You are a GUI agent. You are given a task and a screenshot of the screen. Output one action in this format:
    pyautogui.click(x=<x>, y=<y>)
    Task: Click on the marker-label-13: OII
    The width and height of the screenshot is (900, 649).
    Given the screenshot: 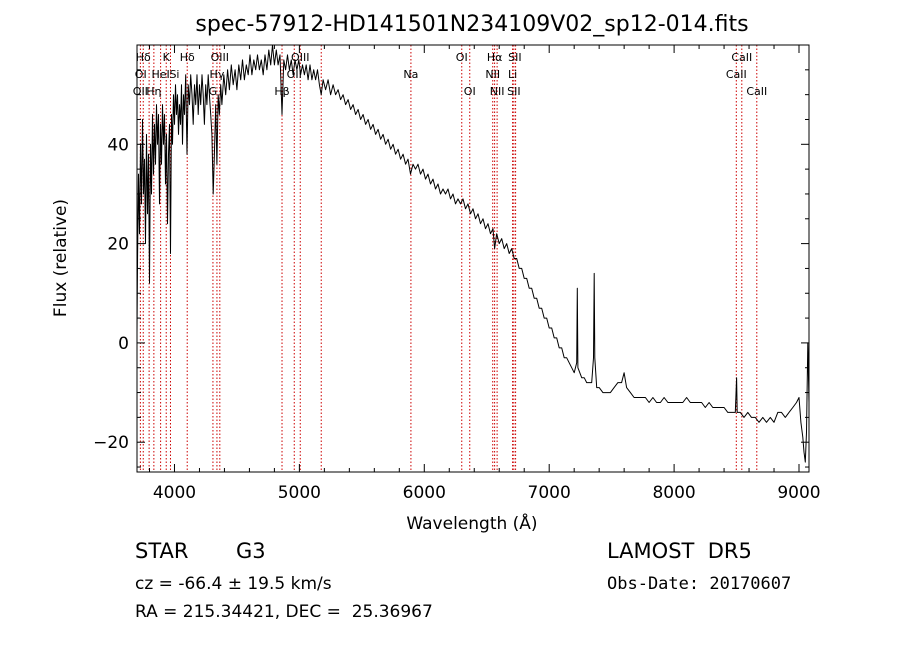 What is the action you would take?
    pyautogui.click(x=294, y=74)
    